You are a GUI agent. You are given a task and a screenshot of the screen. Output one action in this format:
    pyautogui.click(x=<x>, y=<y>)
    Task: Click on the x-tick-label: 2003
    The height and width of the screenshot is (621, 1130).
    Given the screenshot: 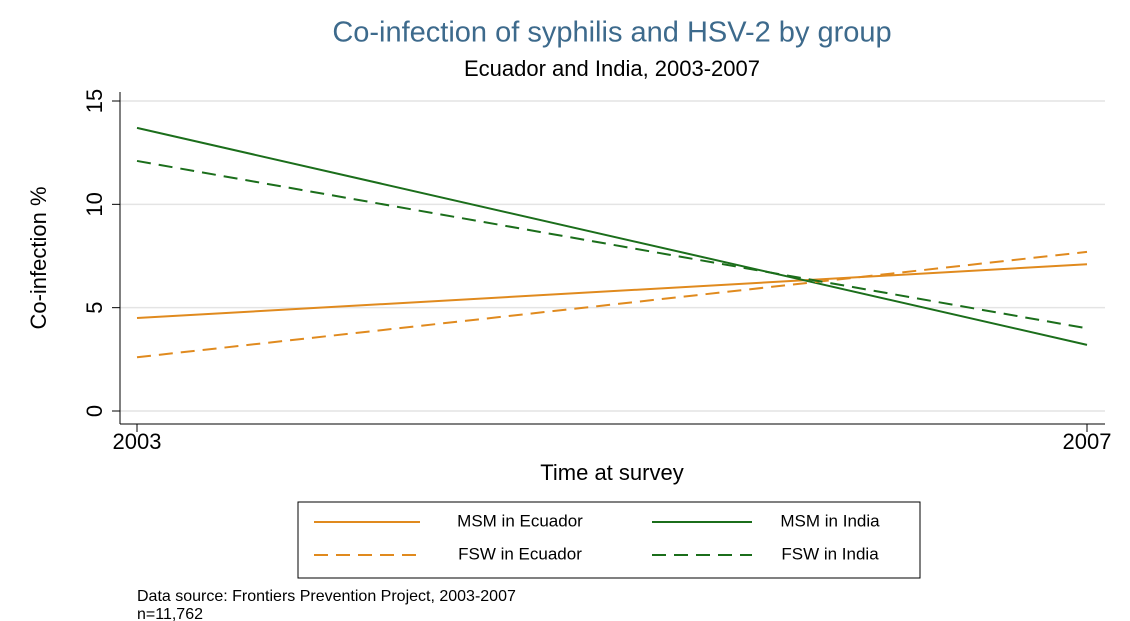 What is the action you would take?
    pyautogui.click(x=137, y=441)
    